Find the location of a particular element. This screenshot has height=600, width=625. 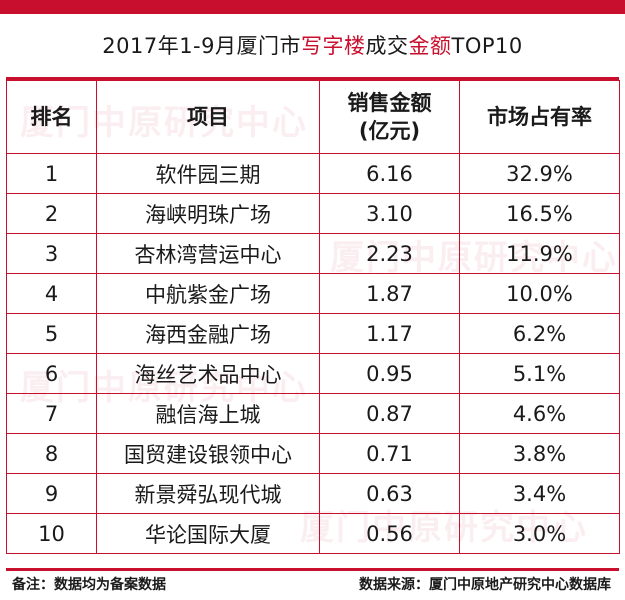

table-row: 3 杏林湾营运中心 2.23 11.9% is located at coordinates (313, 253).